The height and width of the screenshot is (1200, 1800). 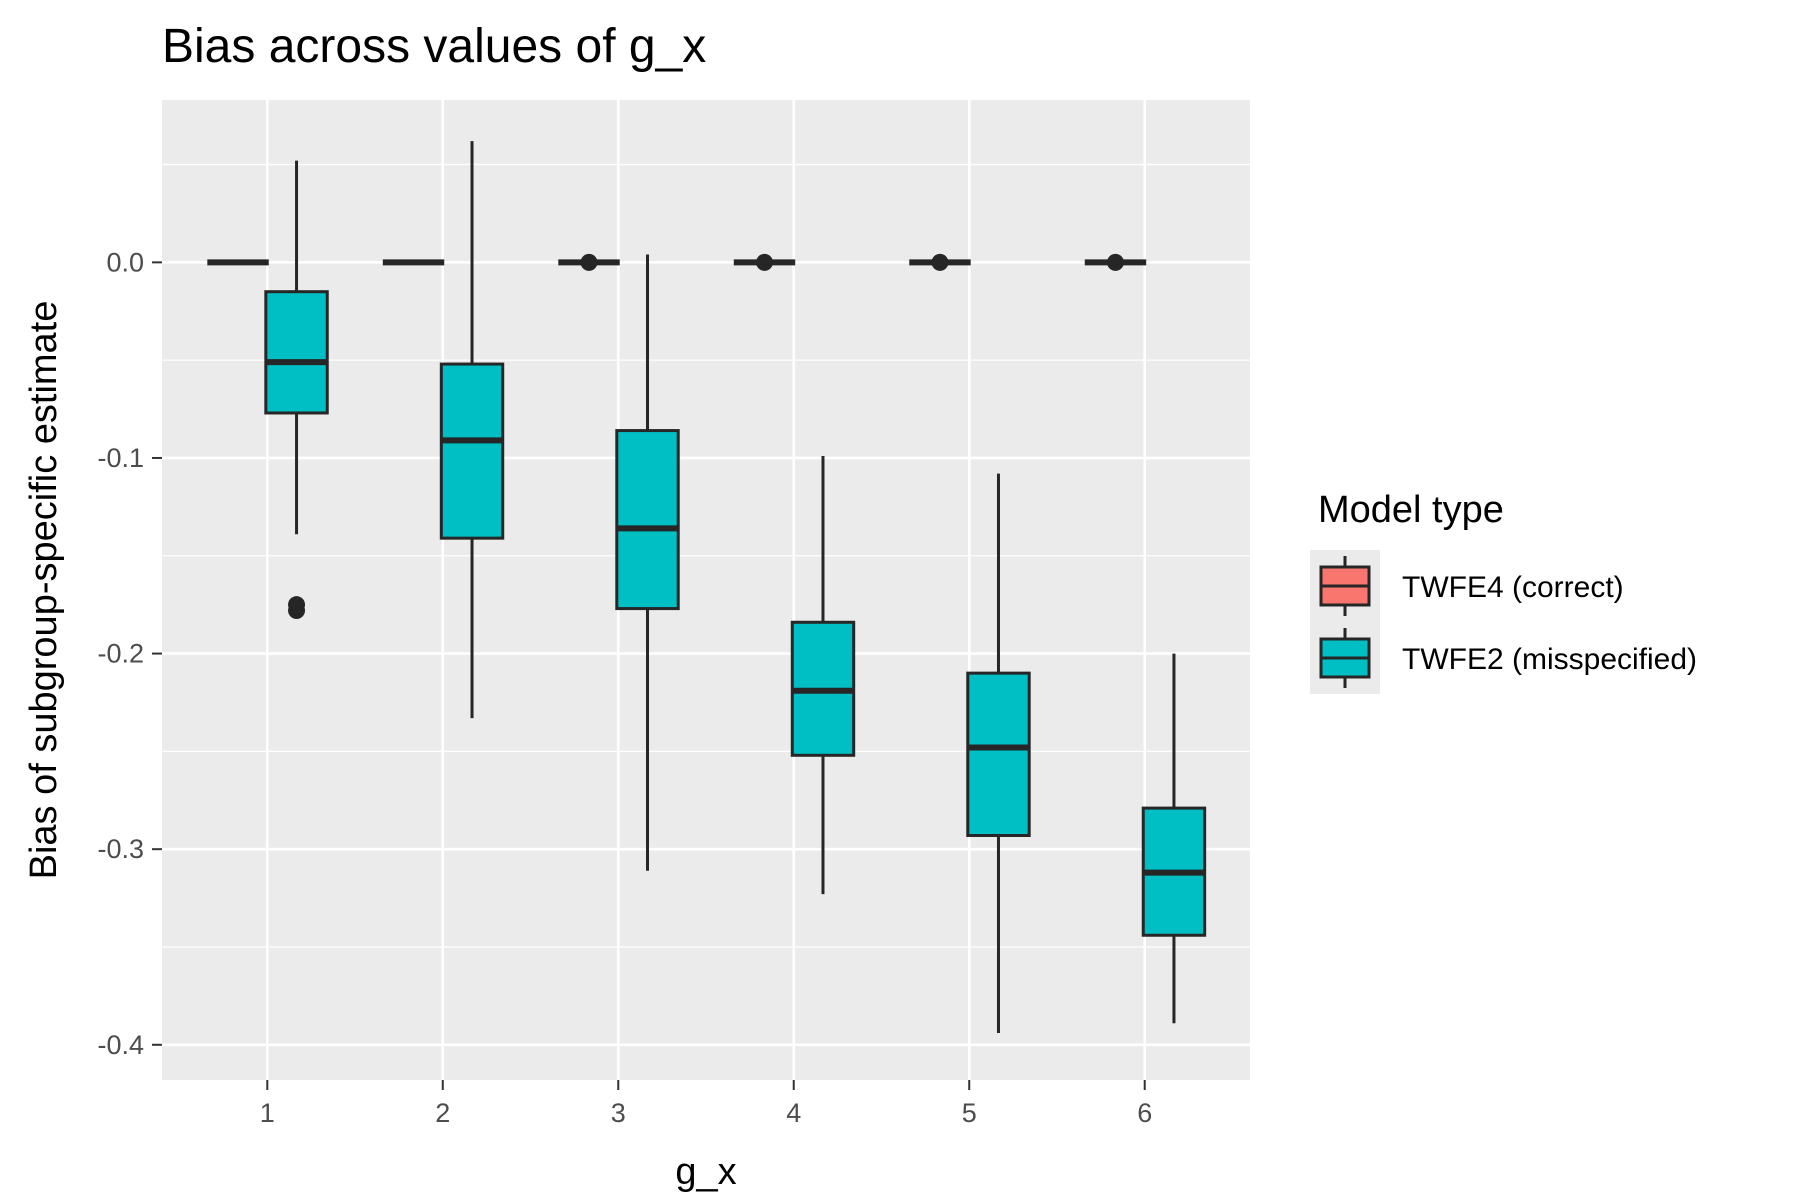 What do you see at coordinates (706, 1104) in the screenshot?
I see `x-axis: 1 2 3 4 5 6` at bounding box center [706, 1104].